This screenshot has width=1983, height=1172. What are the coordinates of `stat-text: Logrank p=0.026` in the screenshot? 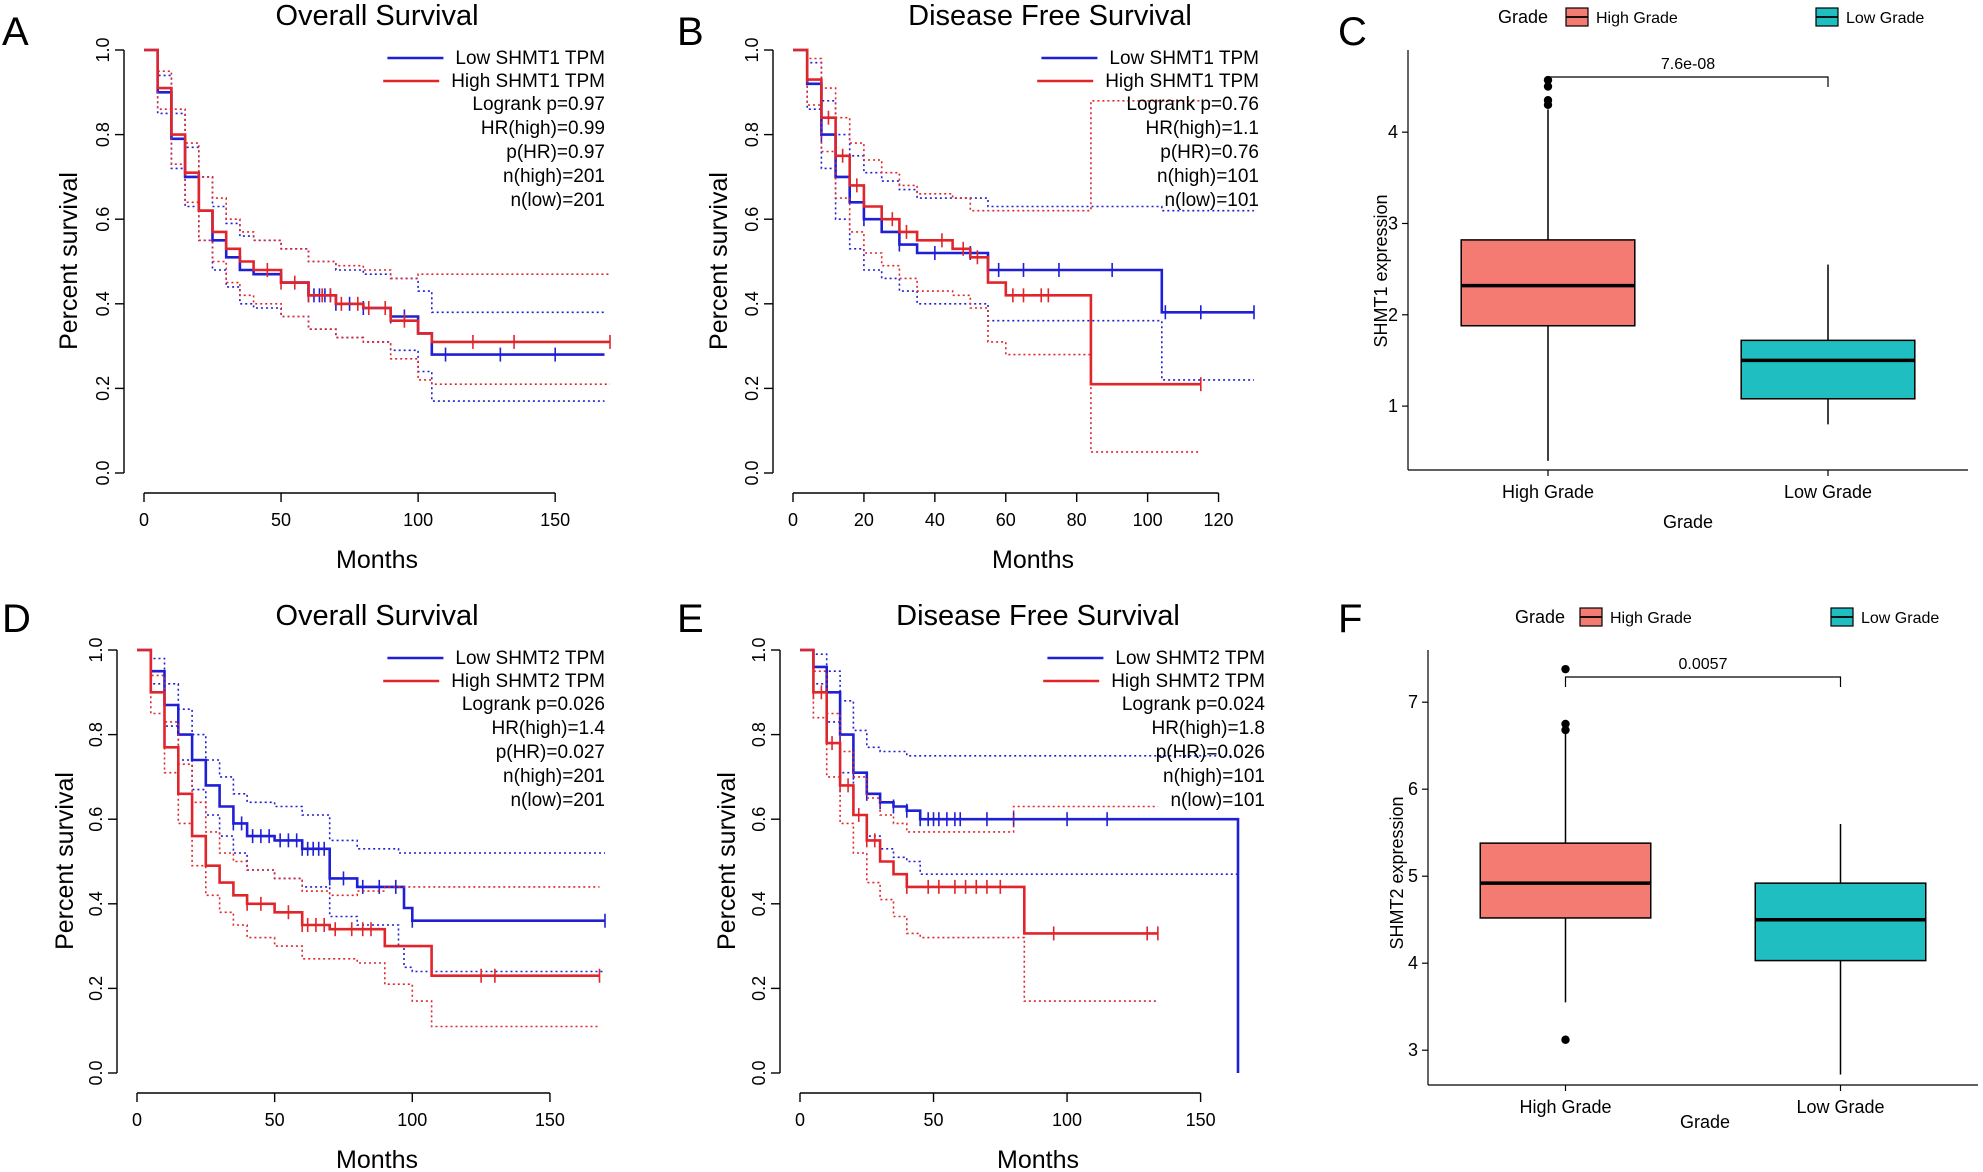 It's located at (533, 704).